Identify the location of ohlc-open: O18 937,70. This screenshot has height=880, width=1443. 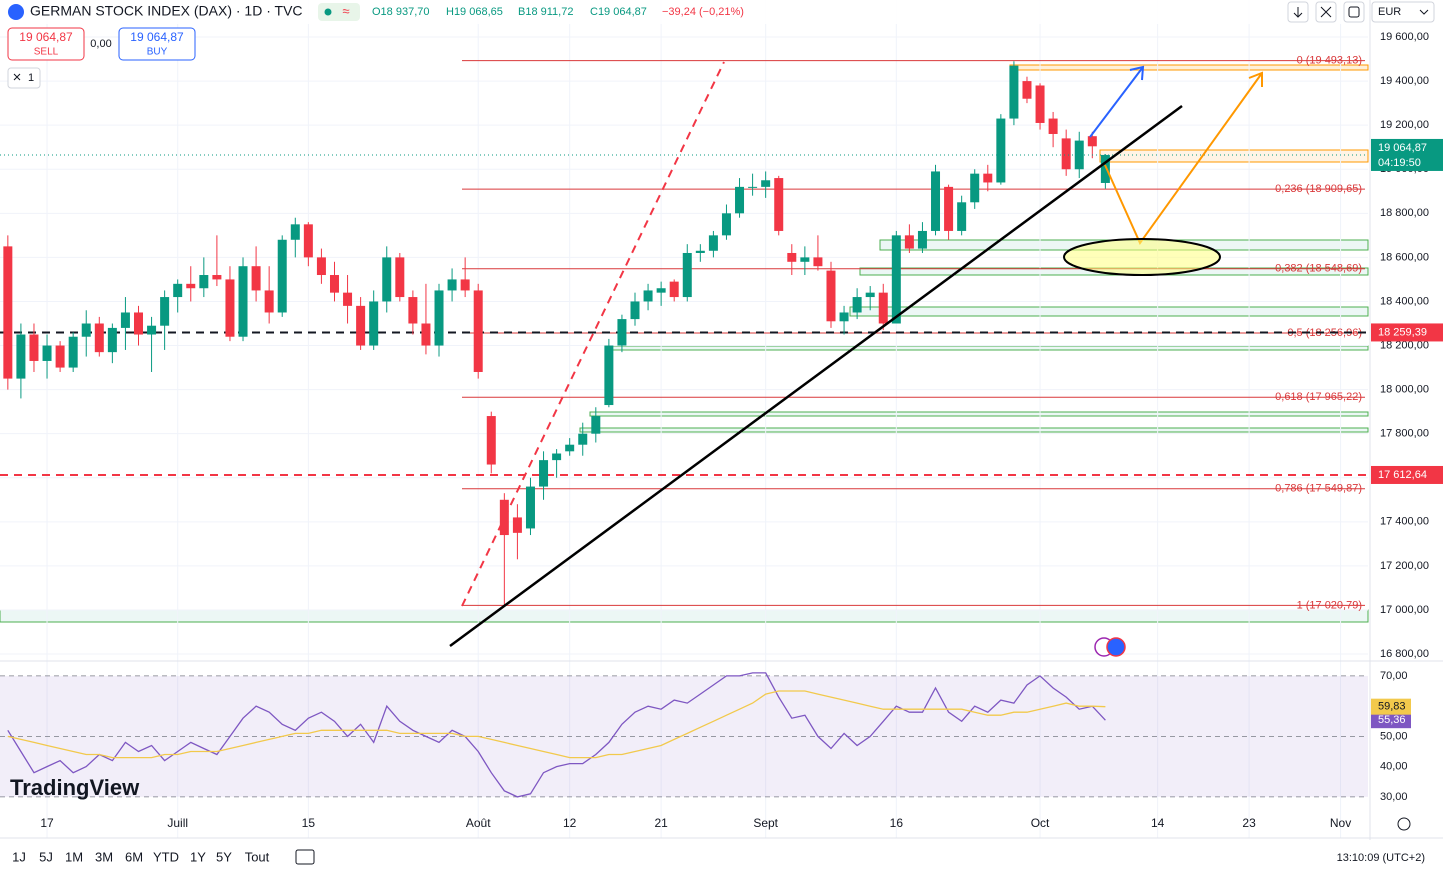
(401, 12).